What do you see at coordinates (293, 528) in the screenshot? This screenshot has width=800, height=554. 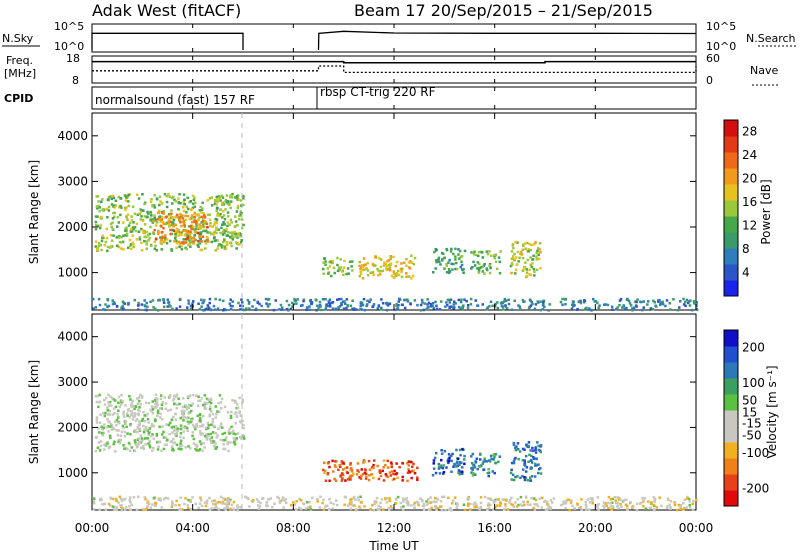 I see `x-tick-label: 08:00` at bounding box center [293, 528].